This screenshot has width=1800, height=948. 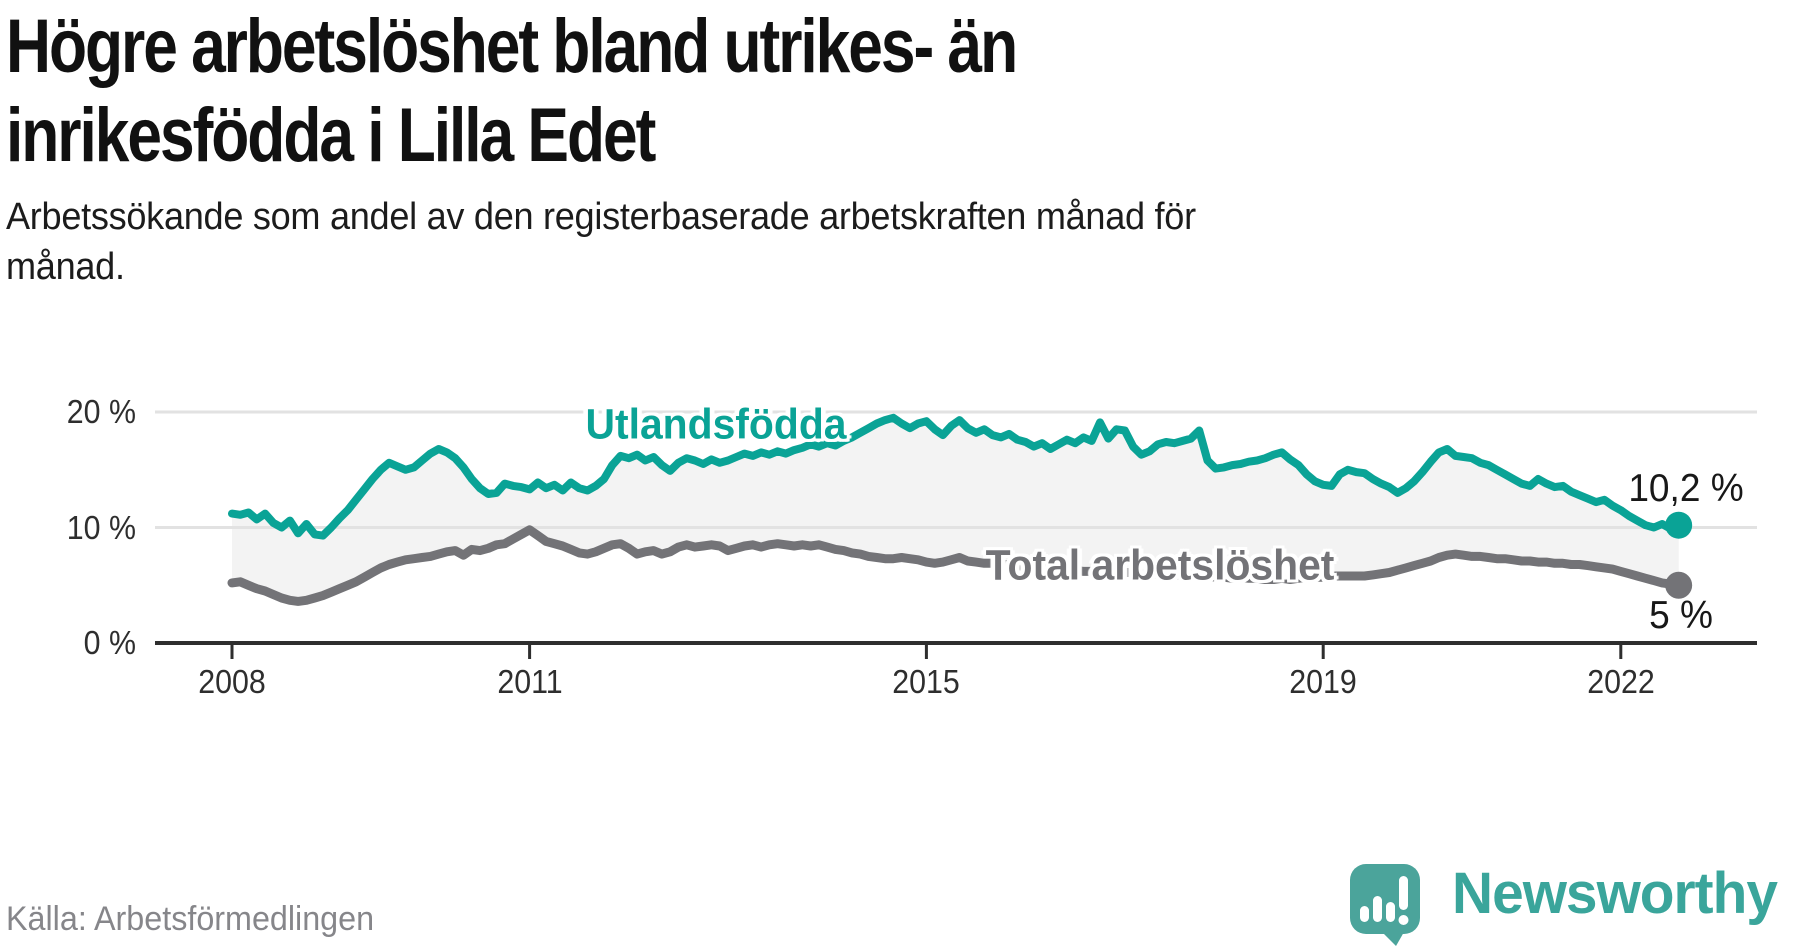 What do you see at coordinates (1390, 912) in the screenshot?
I see `bar-medium-icon` at bounding box center [1390, 912].